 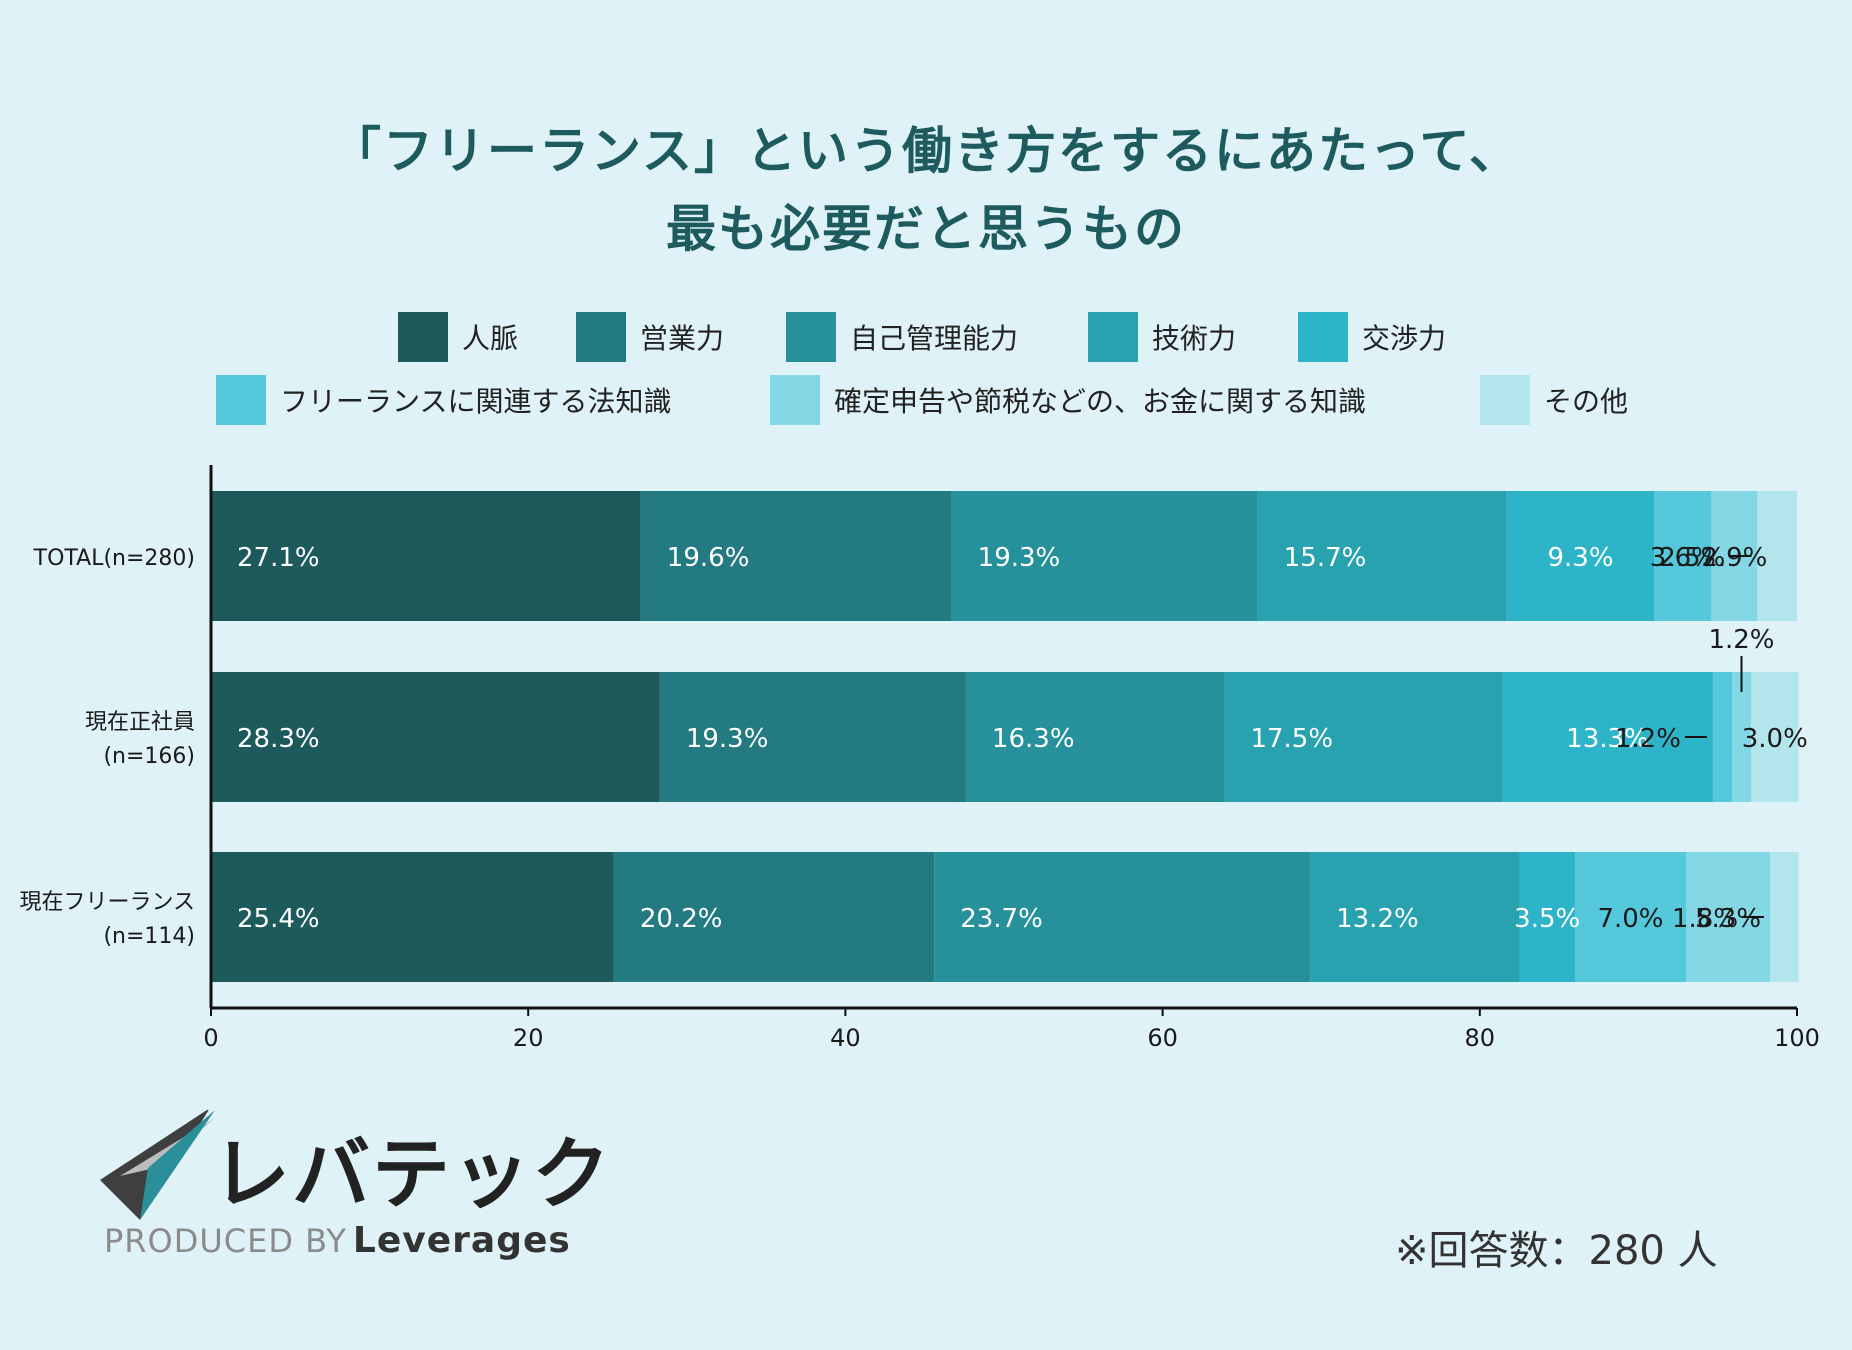 I want to click on category-label: (n=166), so click(x=149, y=756).